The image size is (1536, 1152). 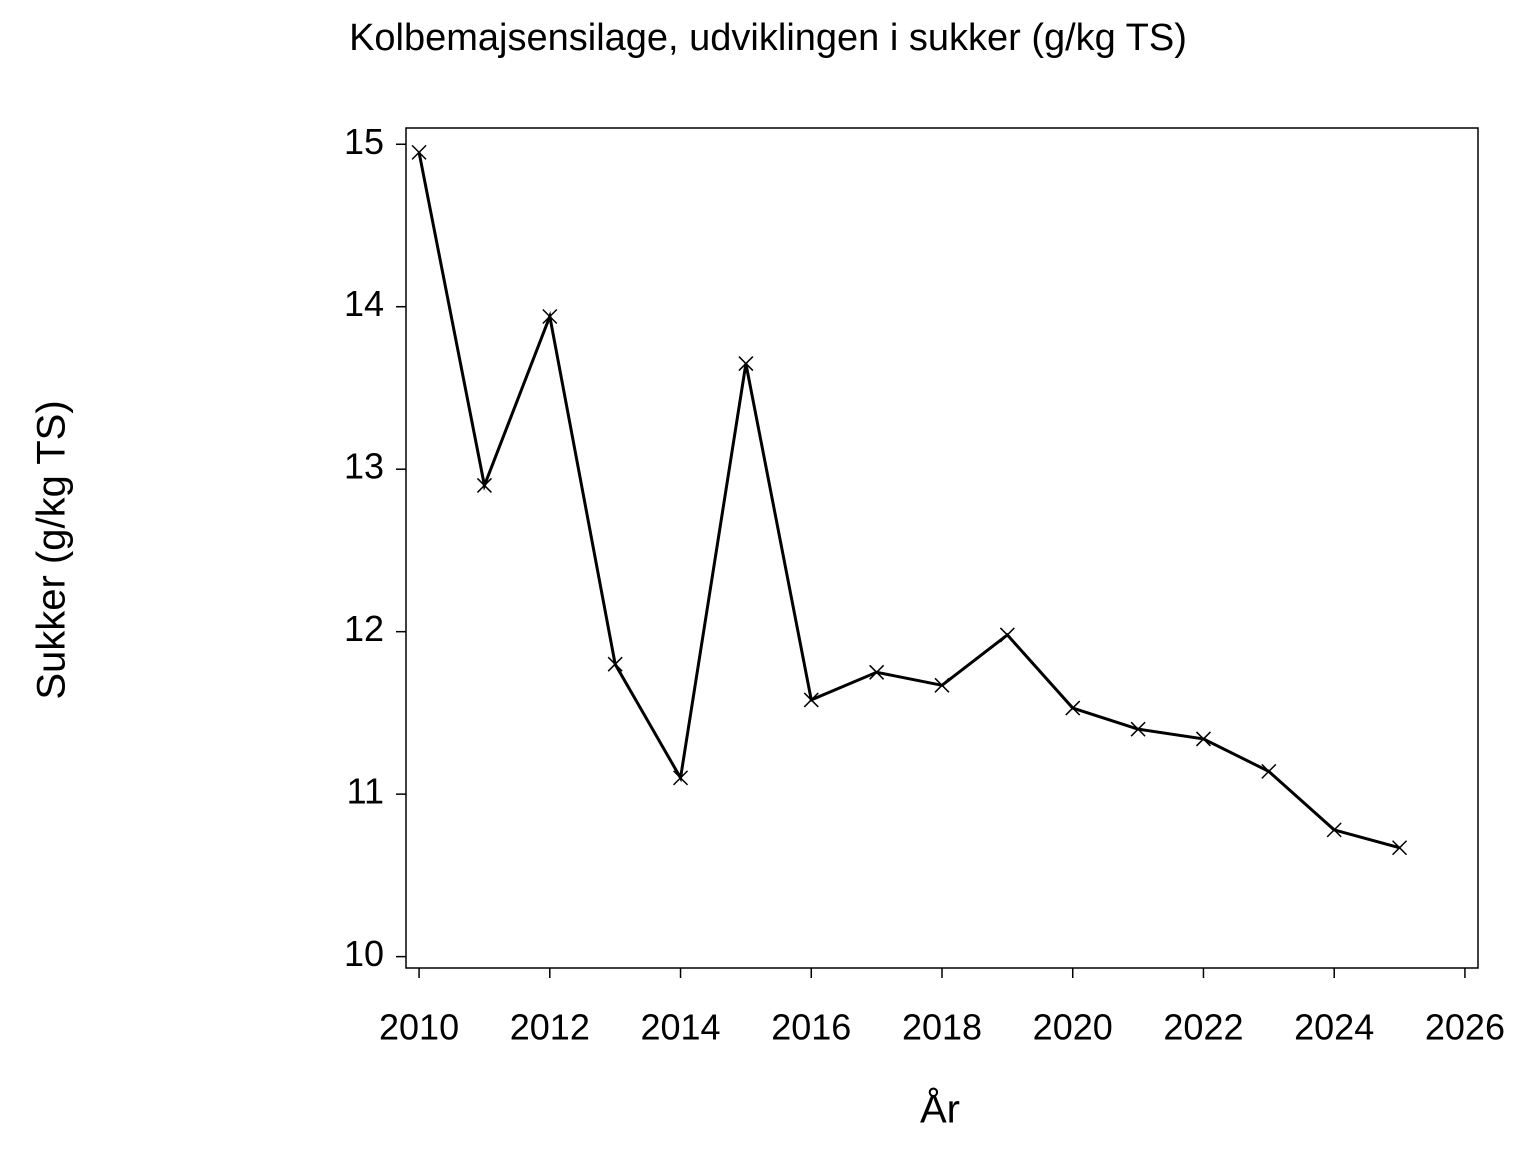 What do you see at coordinates (364, 141) in the screenshot?
I see `y-tick-label: 15` at bounding box center [364, 141].